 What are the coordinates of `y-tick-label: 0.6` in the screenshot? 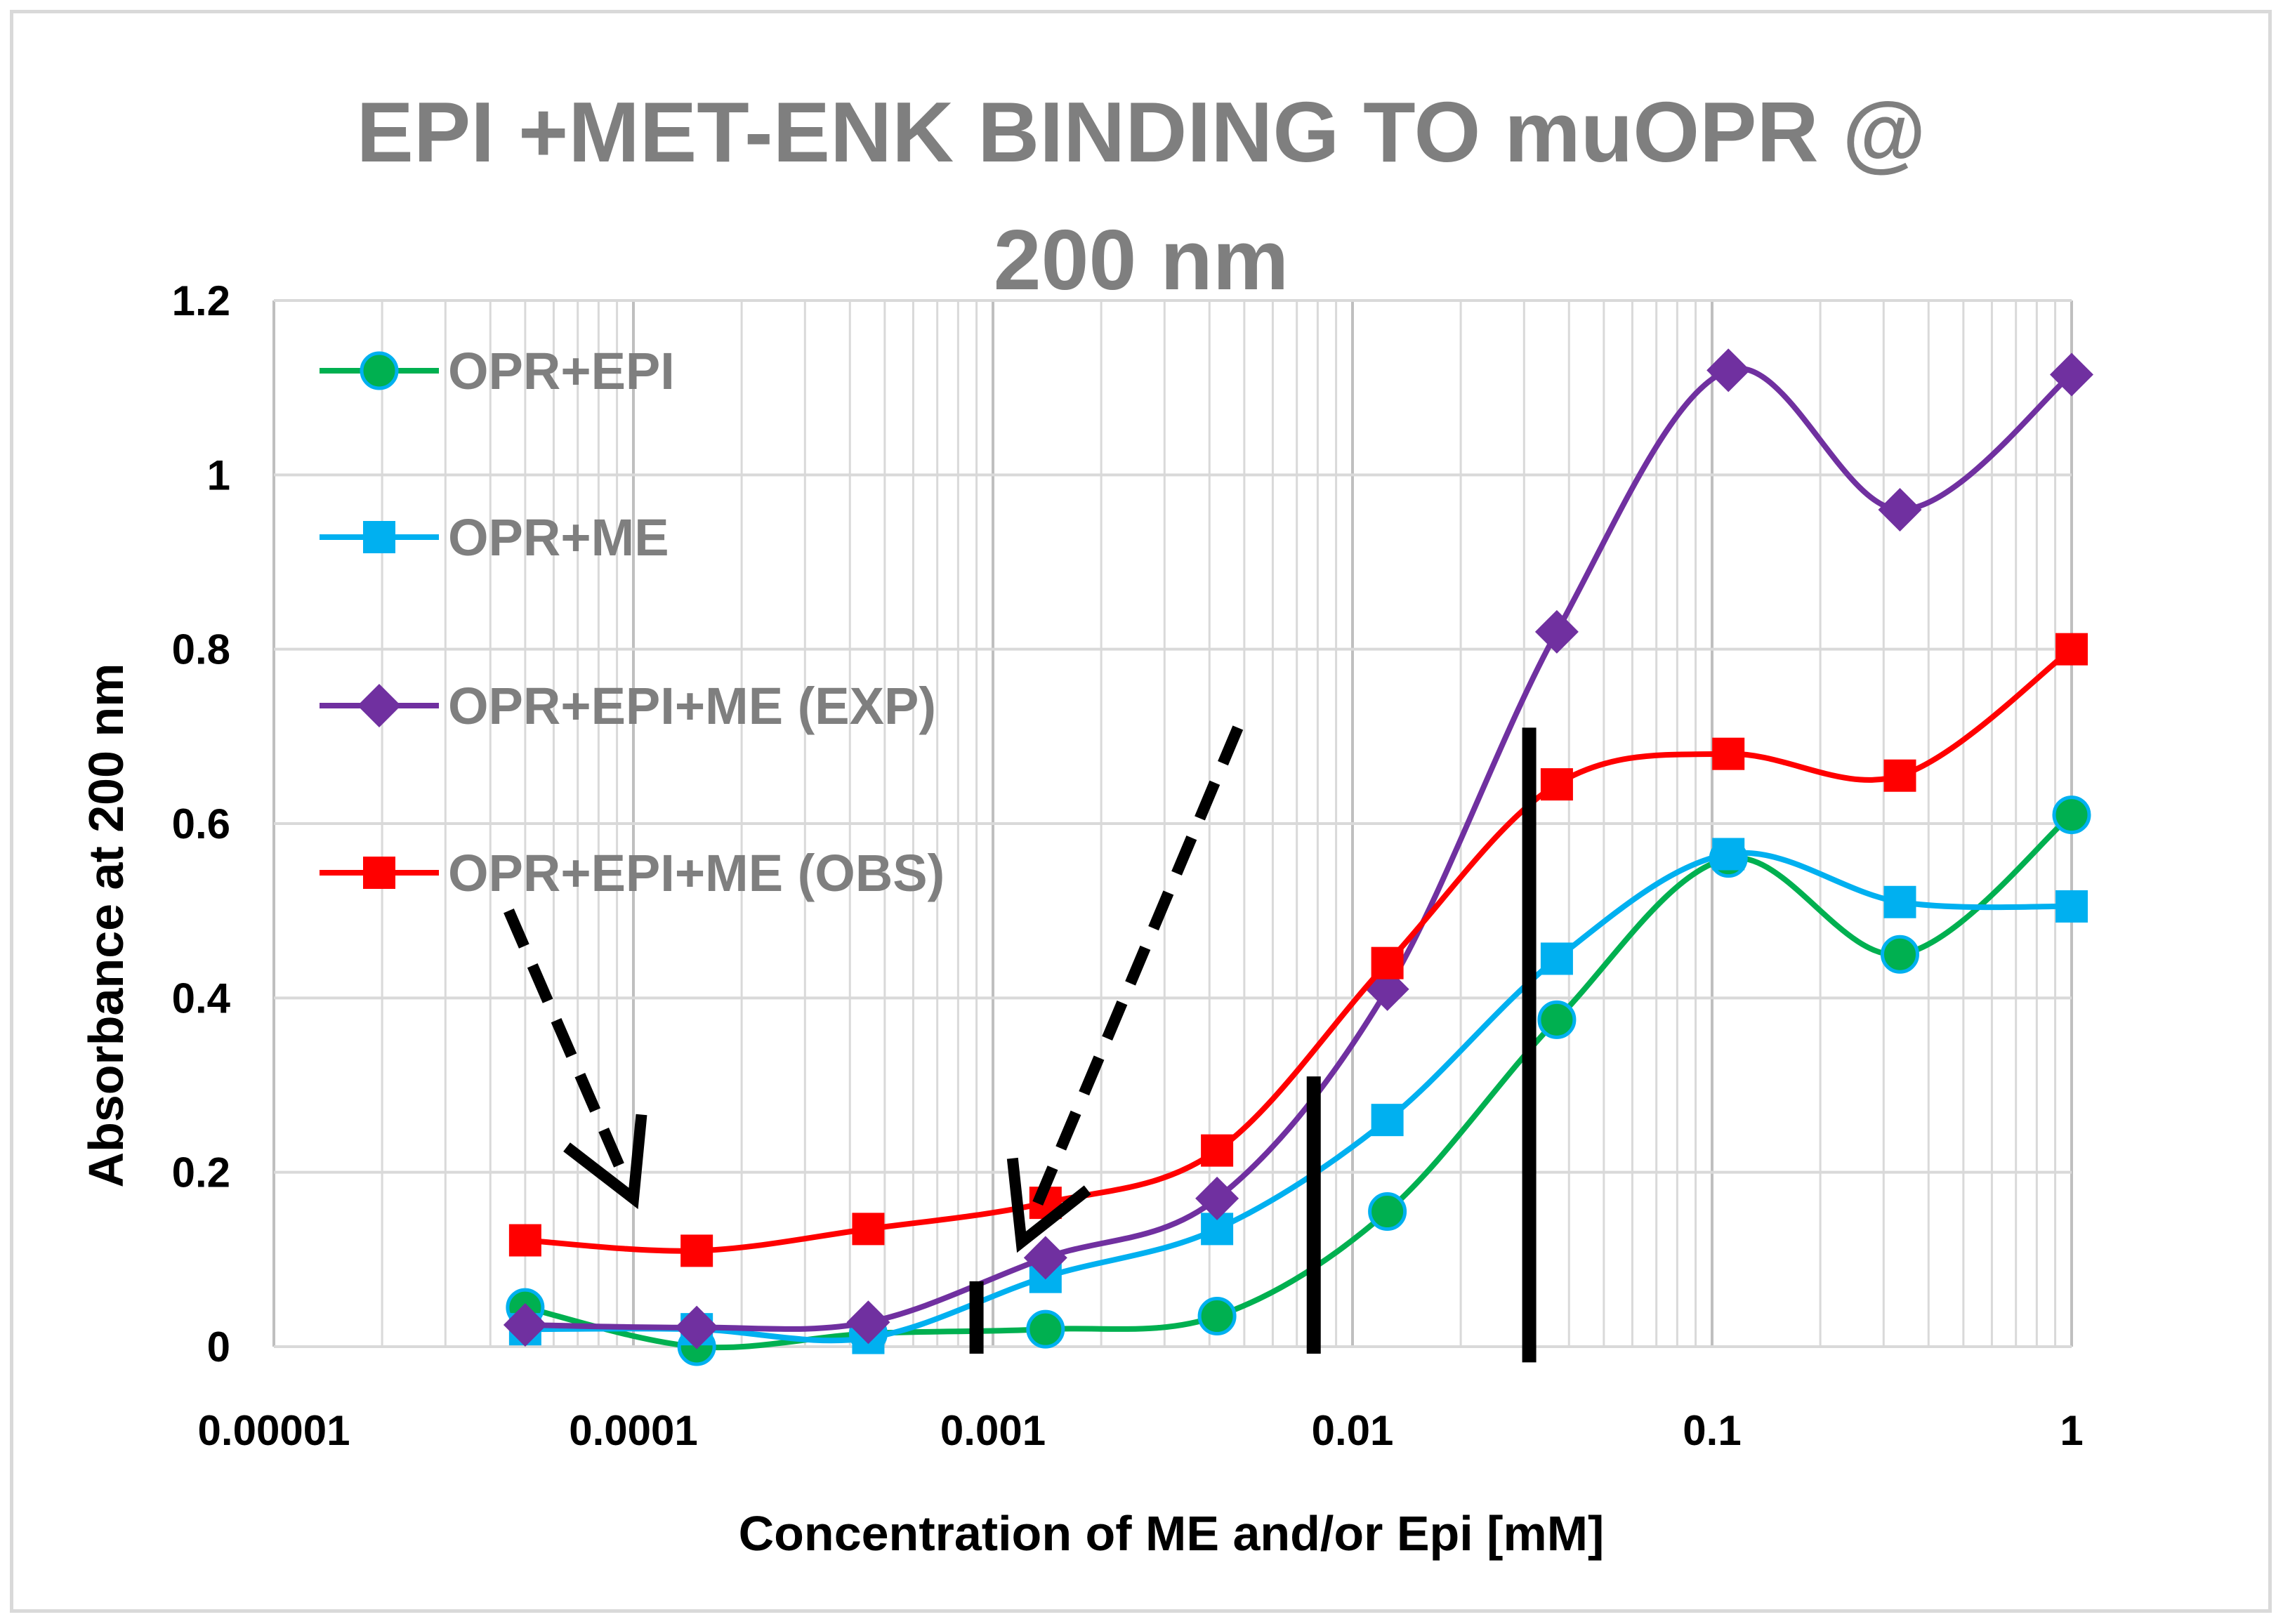 It's located at (201, 823).